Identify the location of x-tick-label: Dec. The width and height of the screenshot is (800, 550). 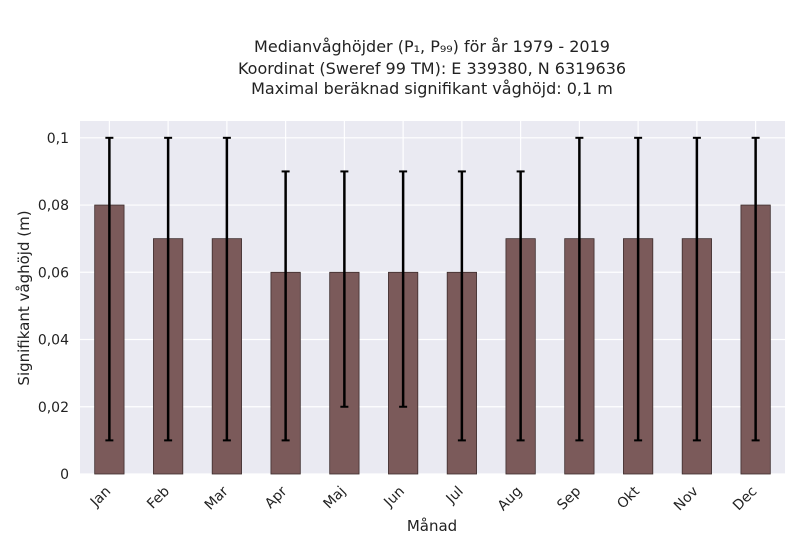
(745, 499).